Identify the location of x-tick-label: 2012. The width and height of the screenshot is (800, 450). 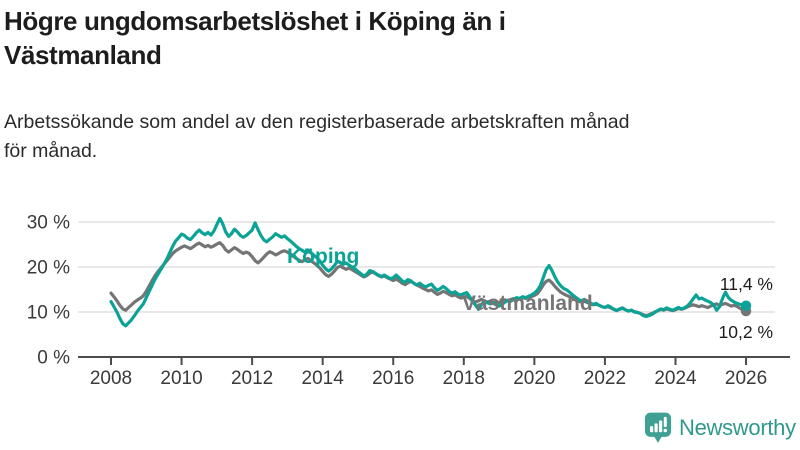
(252, 378).